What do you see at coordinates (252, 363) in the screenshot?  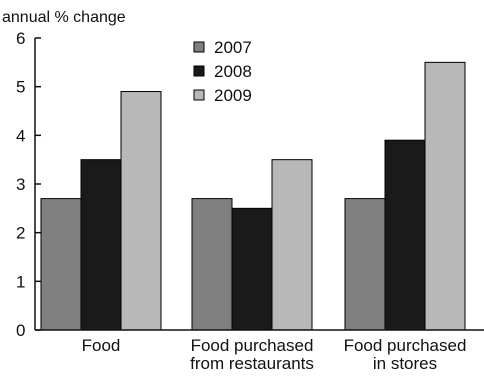 I see `x-category-label: from restaurants` at bounding box center [252, 363].